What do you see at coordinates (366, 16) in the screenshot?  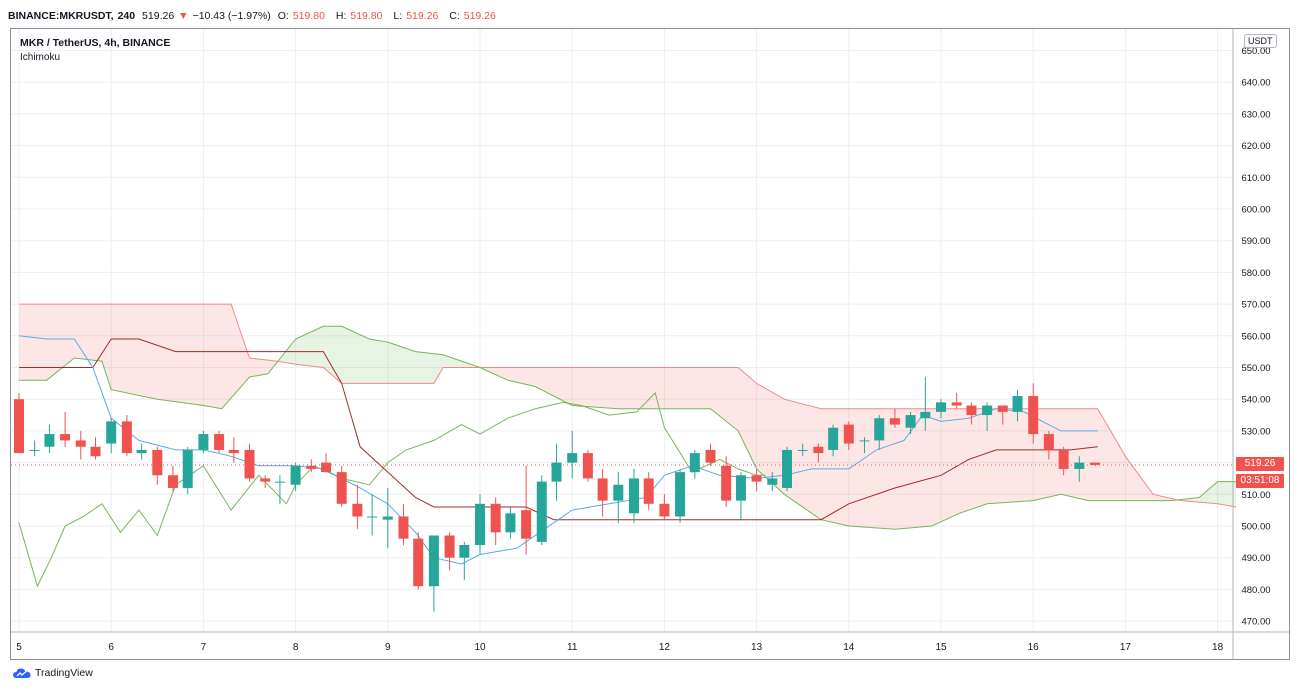 I see `high-value: 519.80` at bounding box center [366, 16].